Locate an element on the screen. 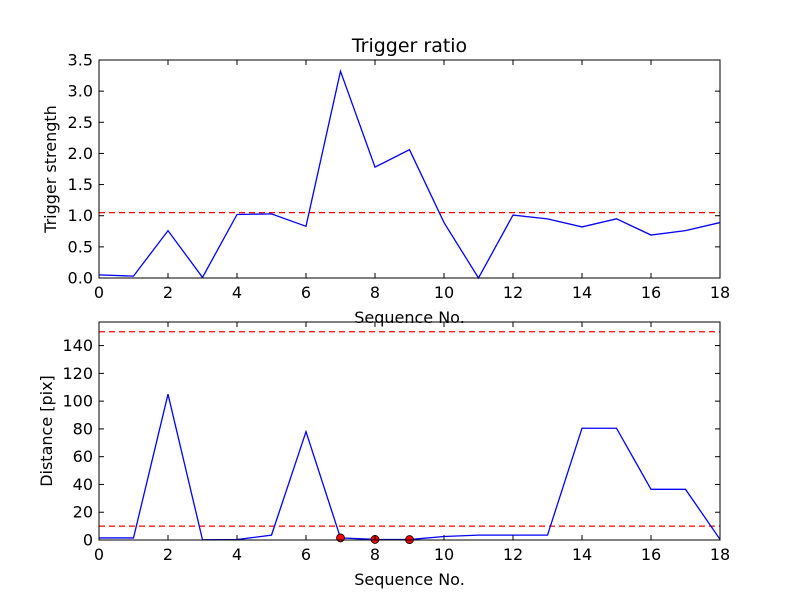  chart-title: Trigger ratio is located at coordinates (409, 46).